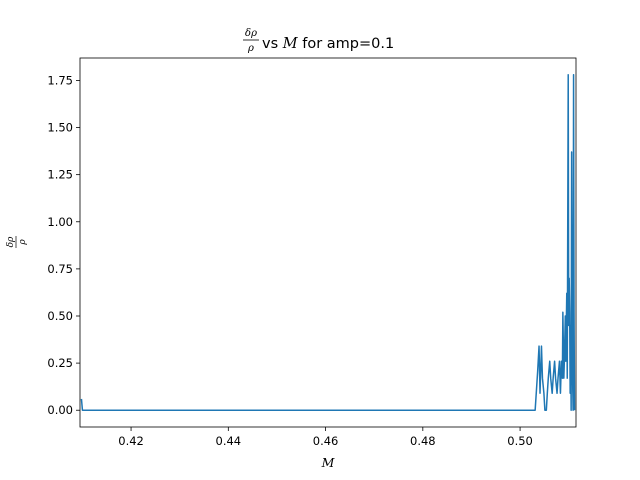  What do you see at coordinates (11, 241) in the screenshot?
I see `y-label-frac-numerator: δρ` at bounding box center [11, 241].